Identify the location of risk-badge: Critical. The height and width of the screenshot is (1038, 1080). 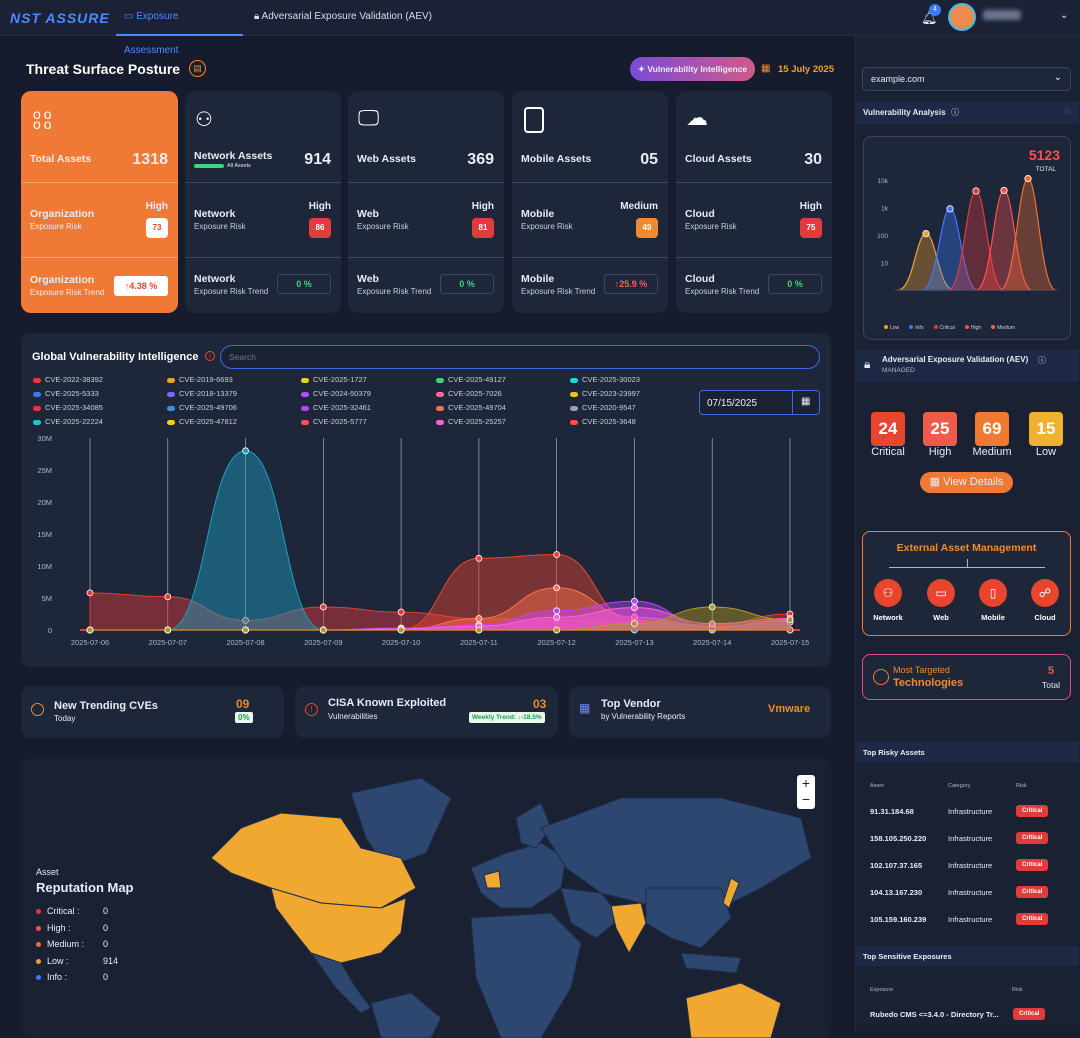
(1029, 1014).